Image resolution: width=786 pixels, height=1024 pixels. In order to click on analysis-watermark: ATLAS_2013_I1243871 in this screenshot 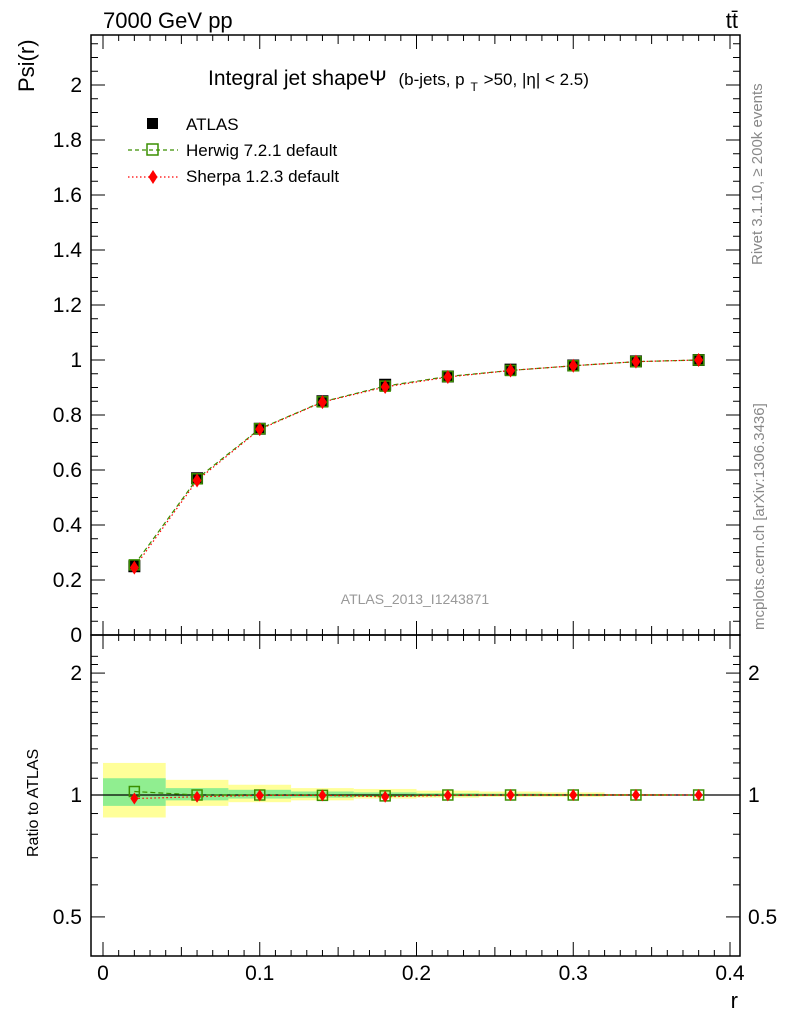, I will do `click(415, 599)`.